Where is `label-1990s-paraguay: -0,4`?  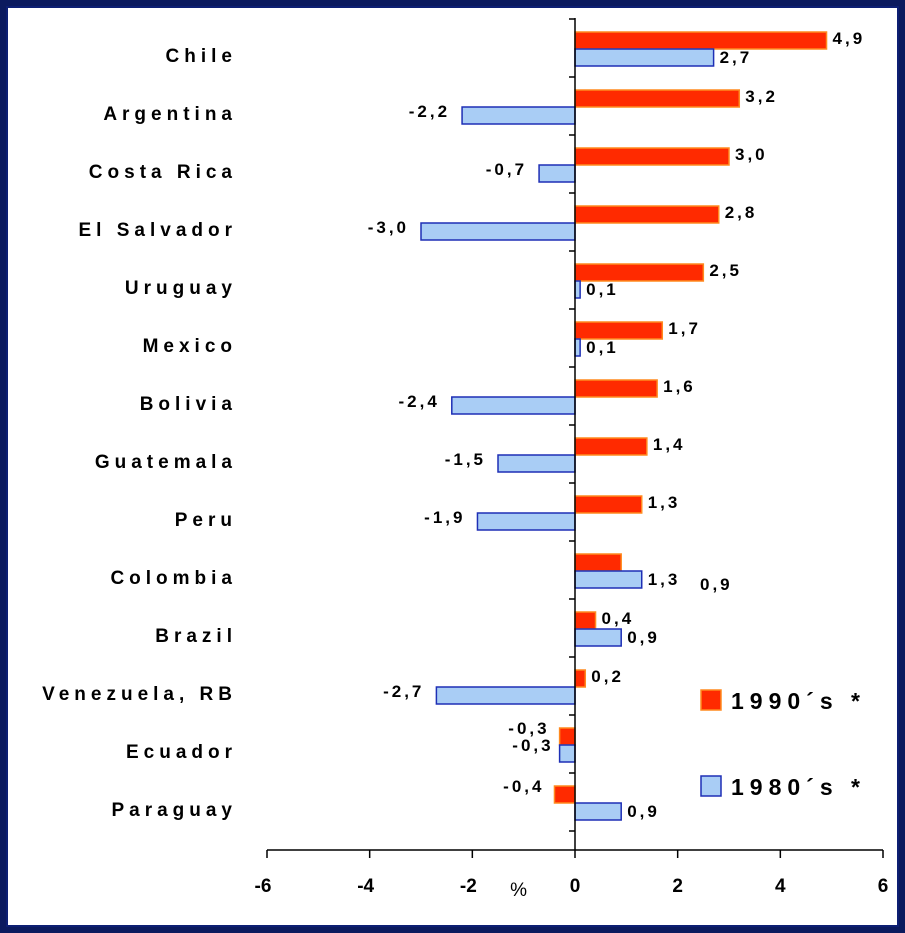
label-1990s-paraguay: -0,4 is located at coordinates (523, 786).